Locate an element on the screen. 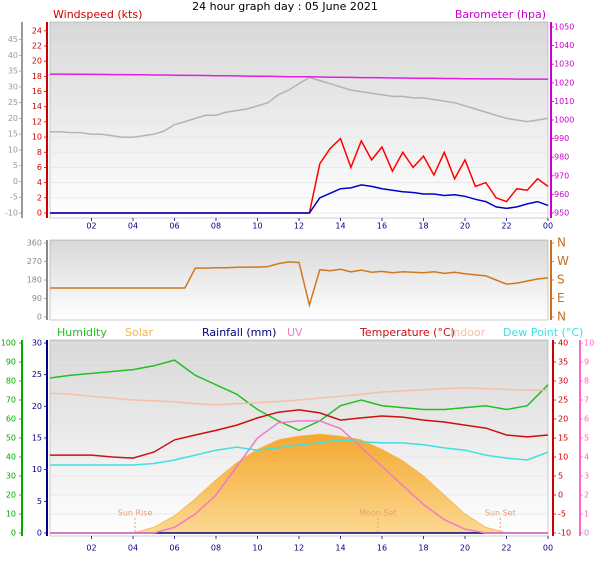 Image resolution: width=608 pixels, height=561 pixels. y-tick-label: 4 is located at coordinates (586, 457).